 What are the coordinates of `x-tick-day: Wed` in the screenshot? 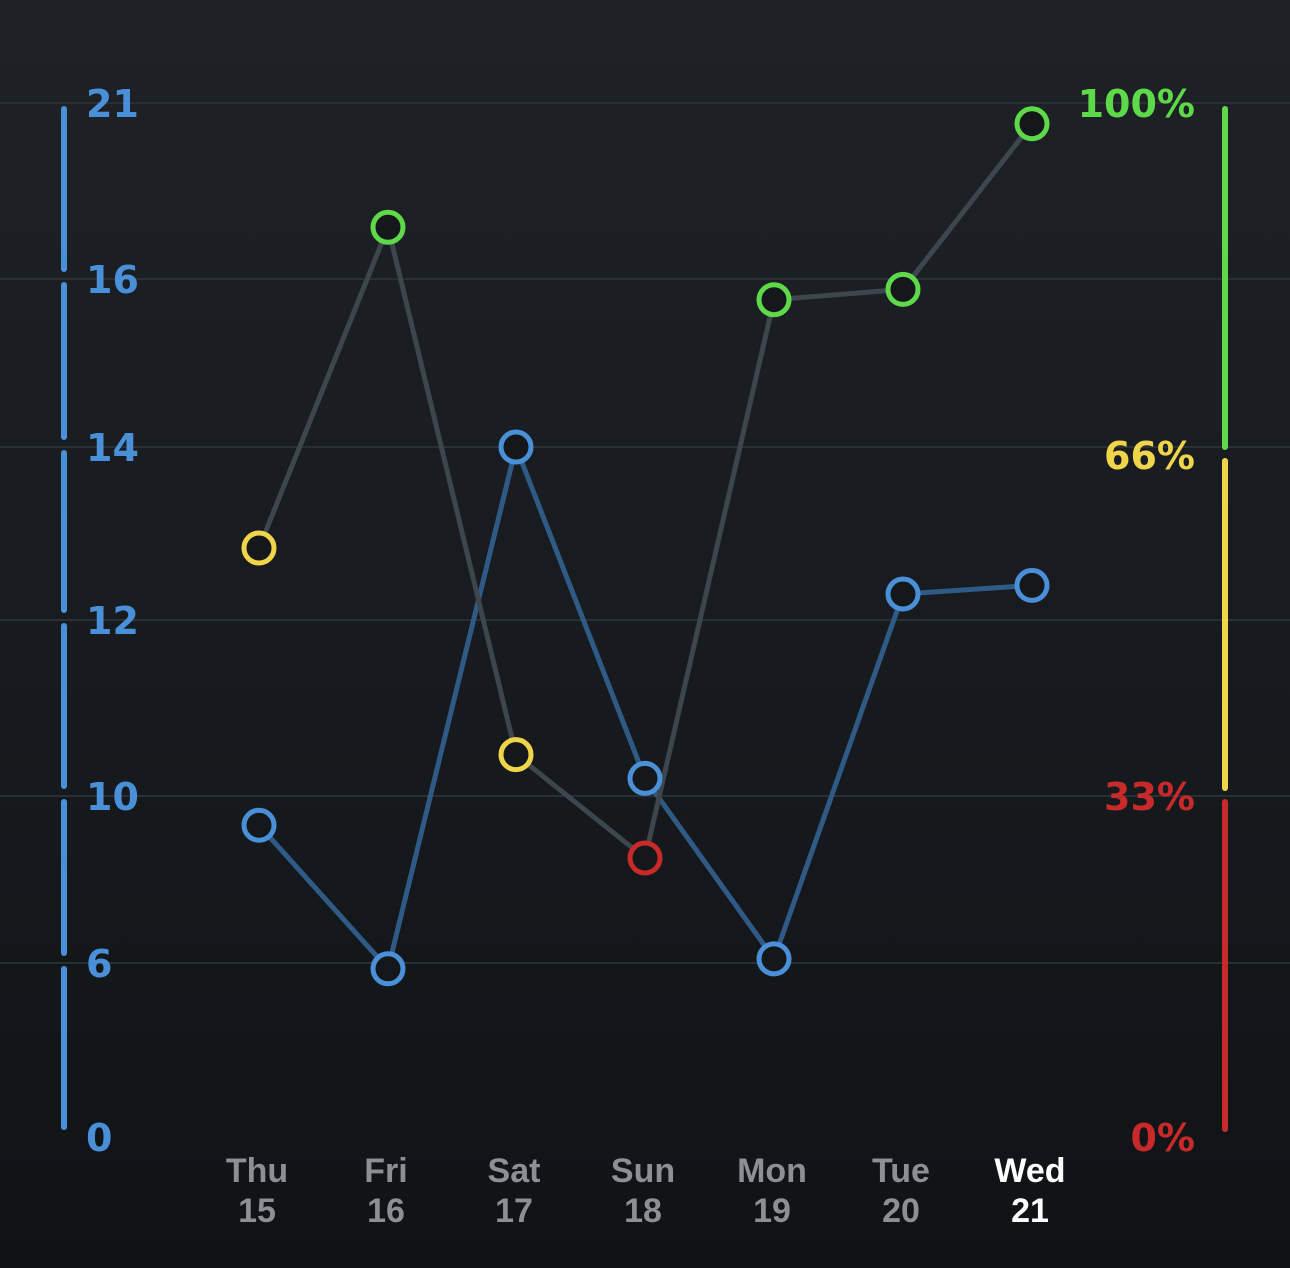 It's located at (1029, 1171).